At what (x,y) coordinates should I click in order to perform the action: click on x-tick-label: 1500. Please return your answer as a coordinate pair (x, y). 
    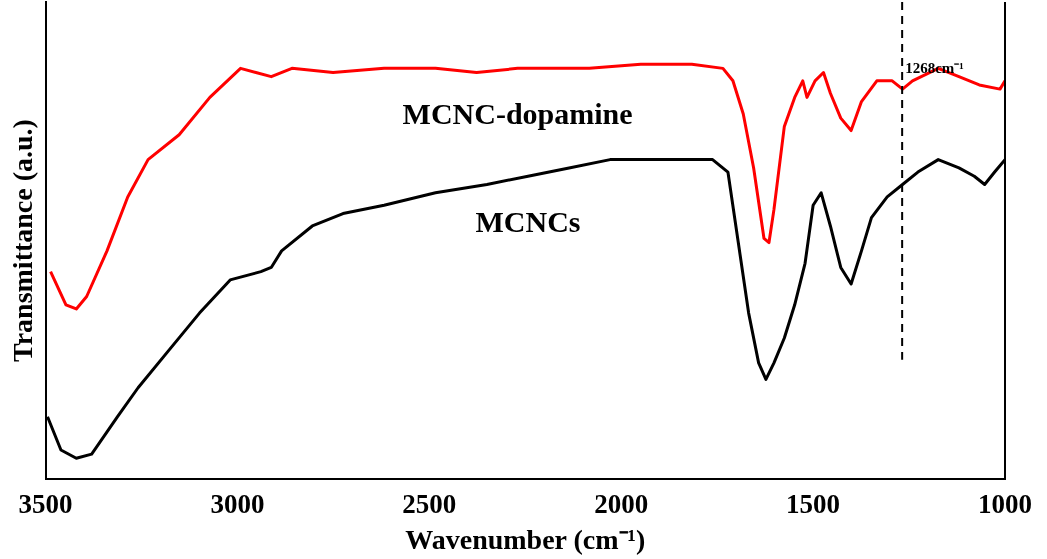
    Looking at the image, I should click on (813, 504).